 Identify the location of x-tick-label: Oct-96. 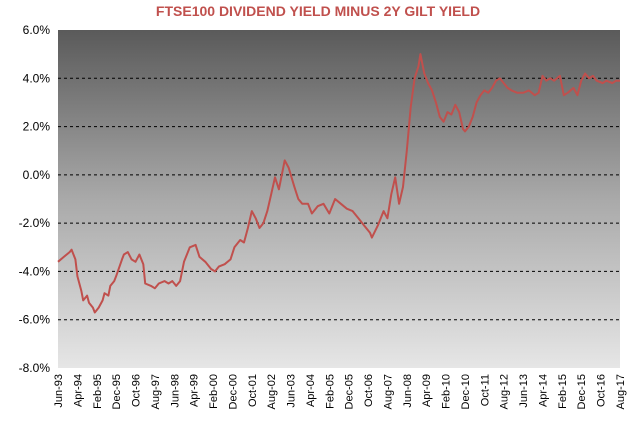
(137, 390).